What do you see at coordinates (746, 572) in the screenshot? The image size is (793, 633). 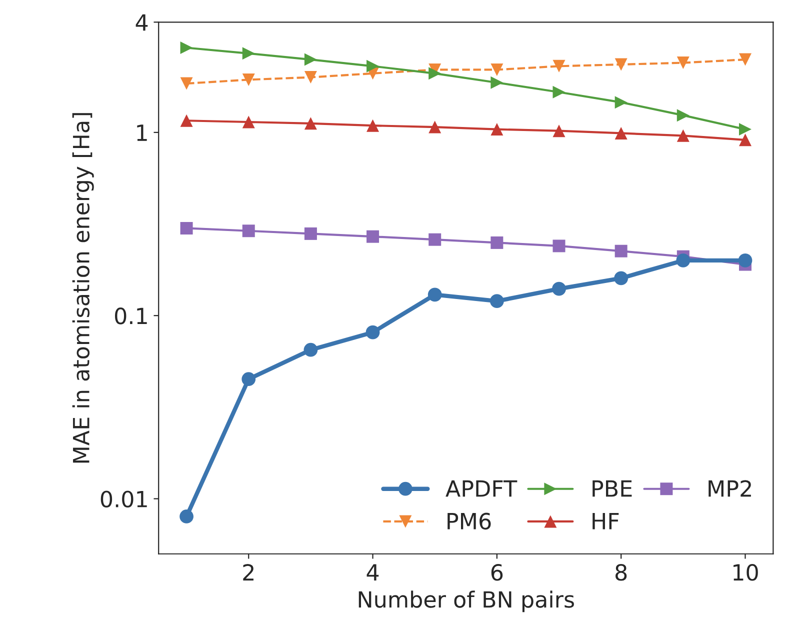 I see `x-tick-label: 10` at bounding box center [746, 572].